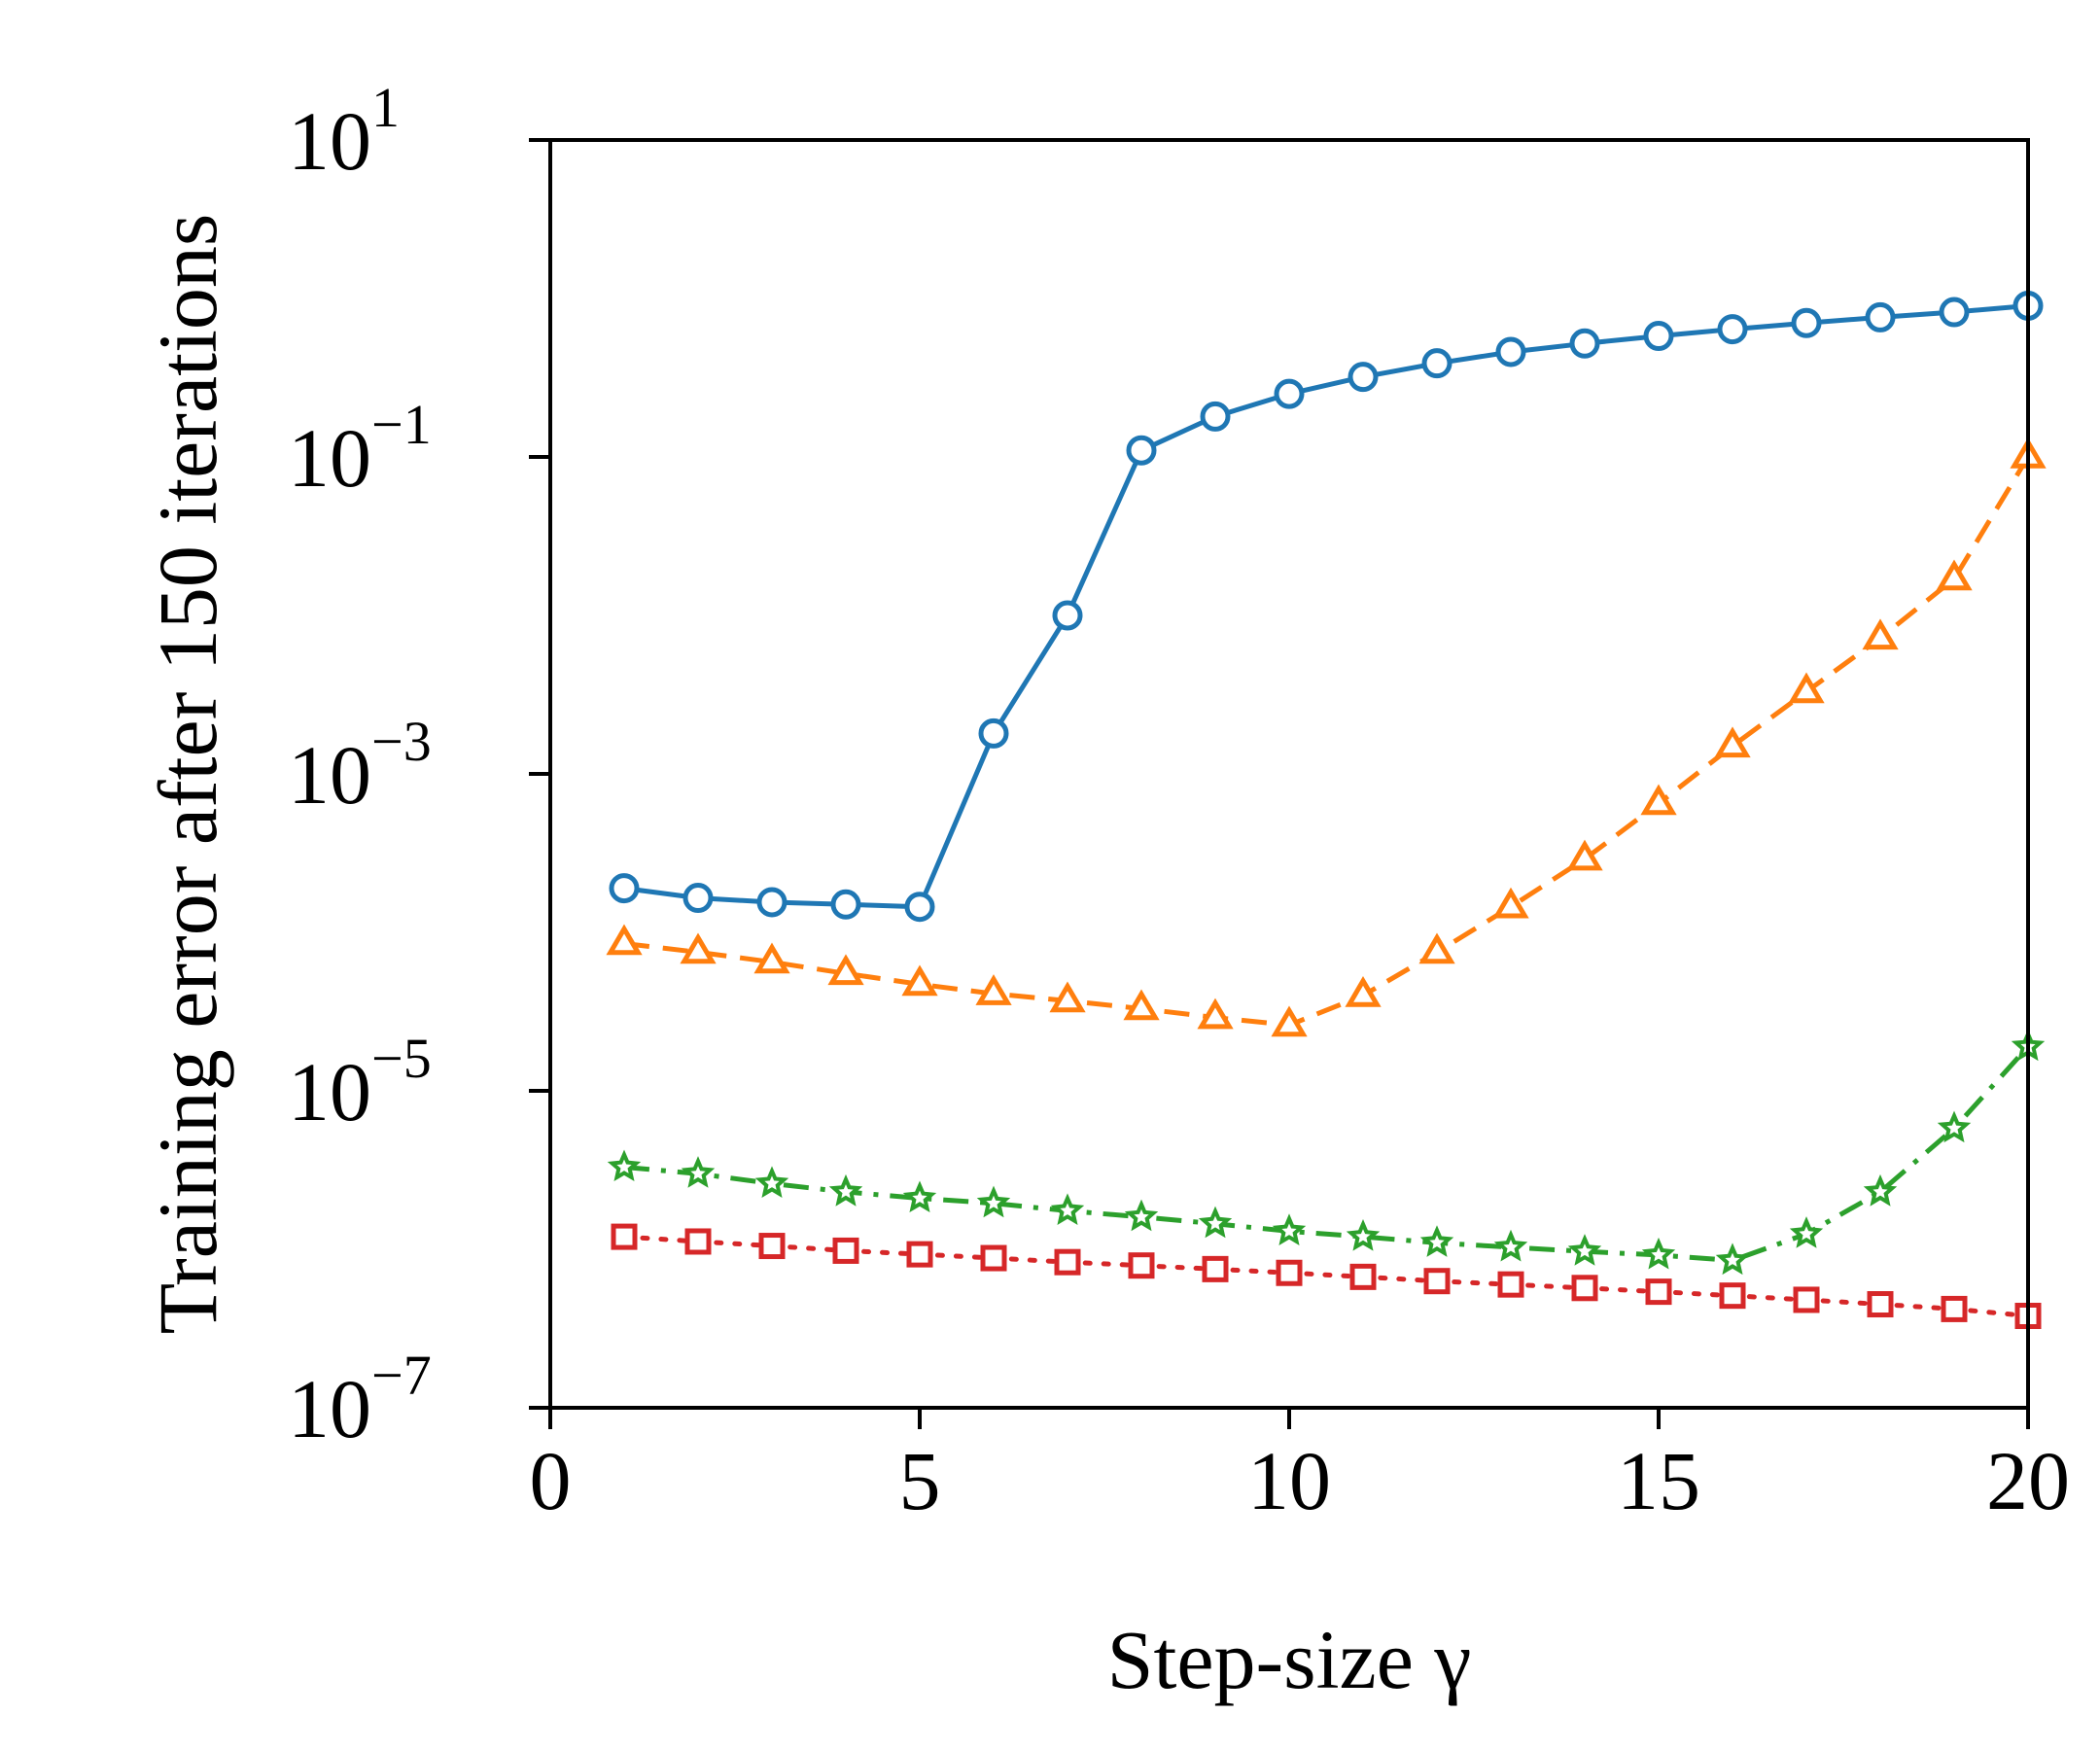 The width and height of the screenshot is (2100, 1750). I want to click on x-tick-label: 20, so click(2028, 1480).